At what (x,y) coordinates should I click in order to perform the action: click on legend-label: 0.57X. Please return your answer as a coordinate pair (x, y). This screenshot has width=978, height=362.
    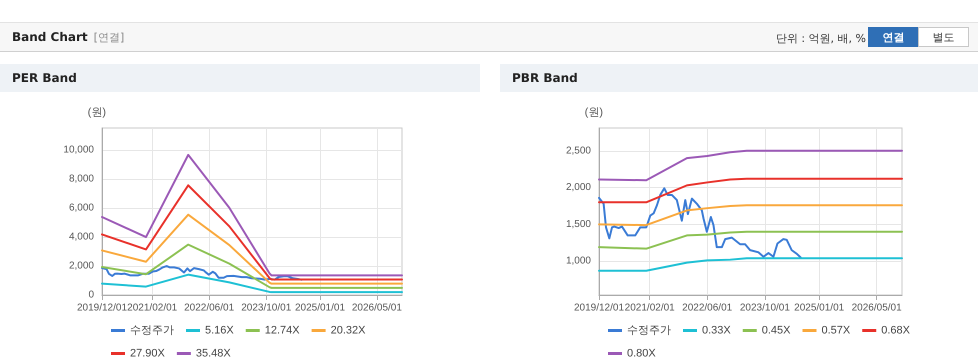
    Looking at the image, I should click on (836, 330).